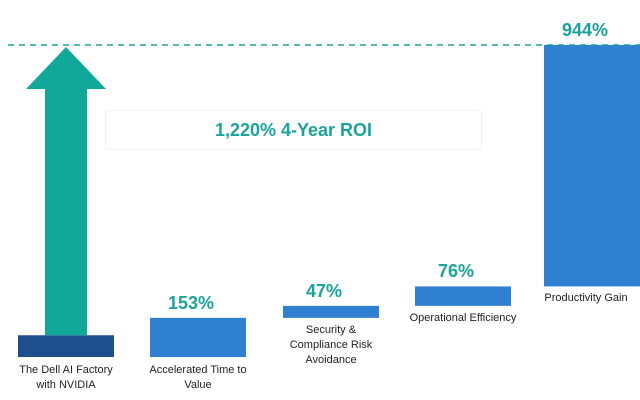 This screenshot has width=640, height=400. Describe the element at coordinates (191, 302) in the screenshot. I see `value-label: 153%` at that location.